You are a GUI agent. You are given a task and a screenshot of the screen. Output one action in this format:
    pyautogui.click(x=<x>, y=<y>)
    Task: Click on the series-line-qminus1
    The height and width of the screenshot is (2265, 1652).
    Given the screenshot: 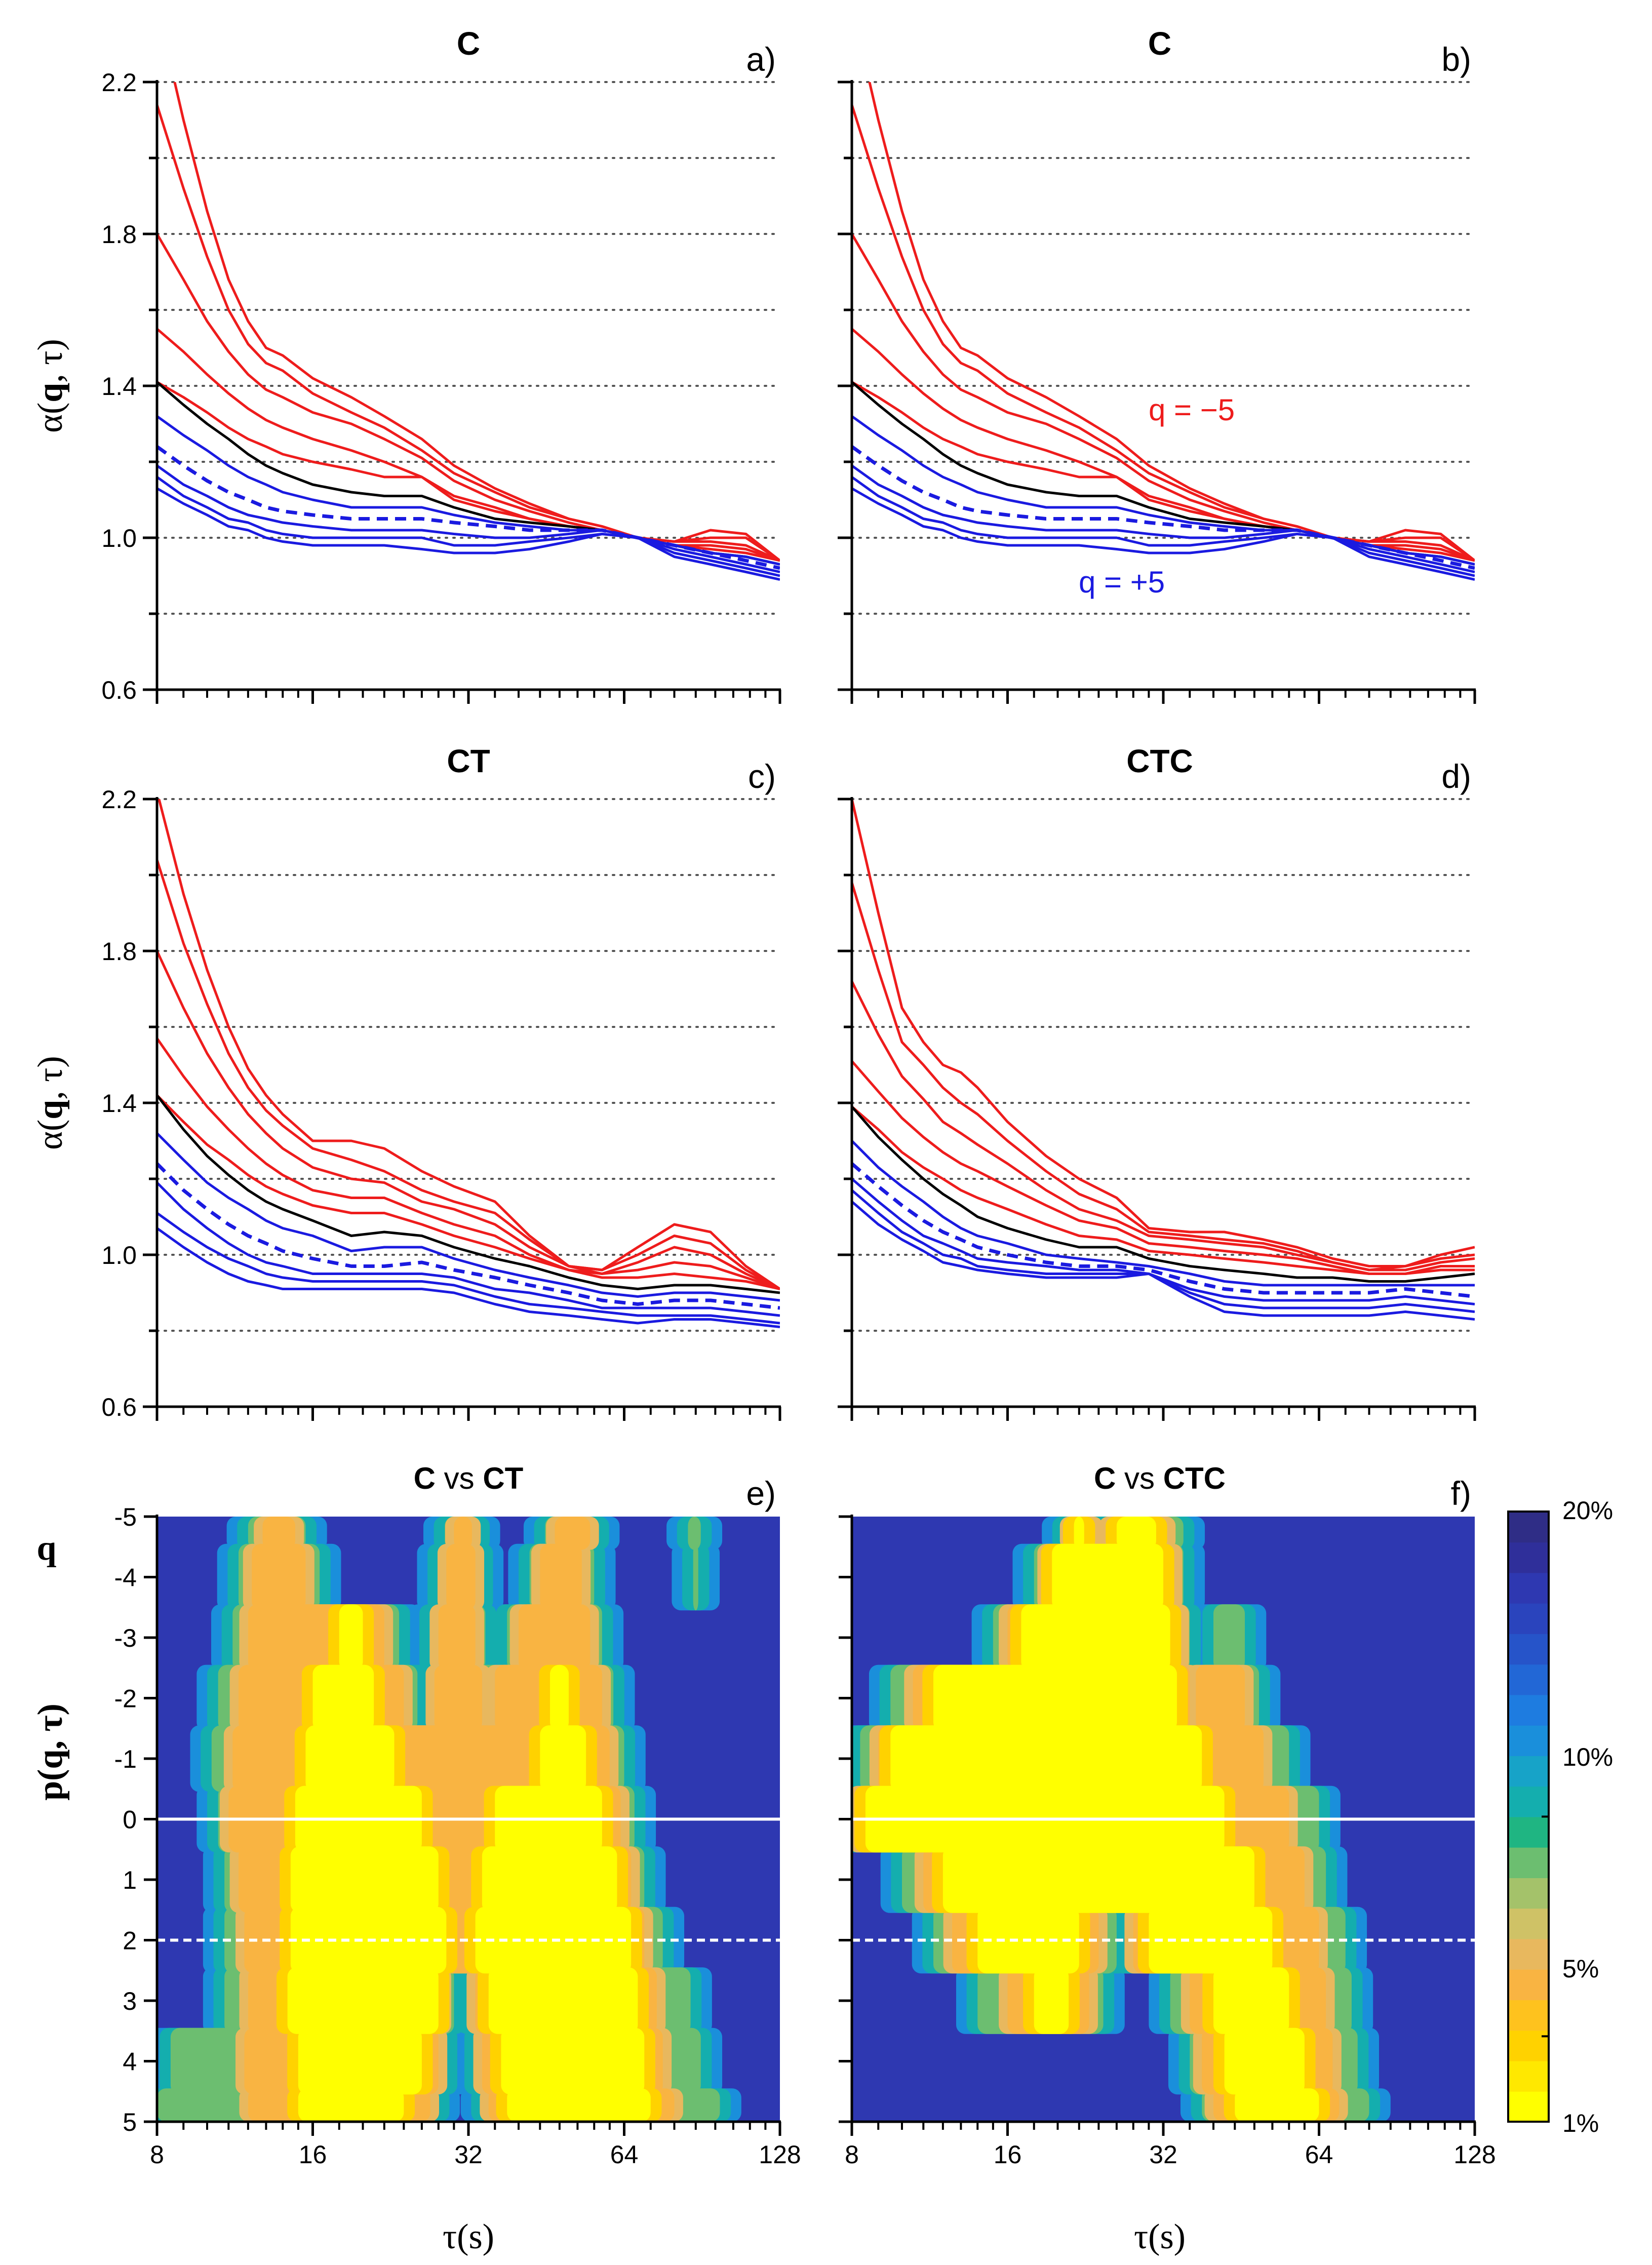 What is the action you would take?
    pyautogui.click(x=1163, y=1190)
    